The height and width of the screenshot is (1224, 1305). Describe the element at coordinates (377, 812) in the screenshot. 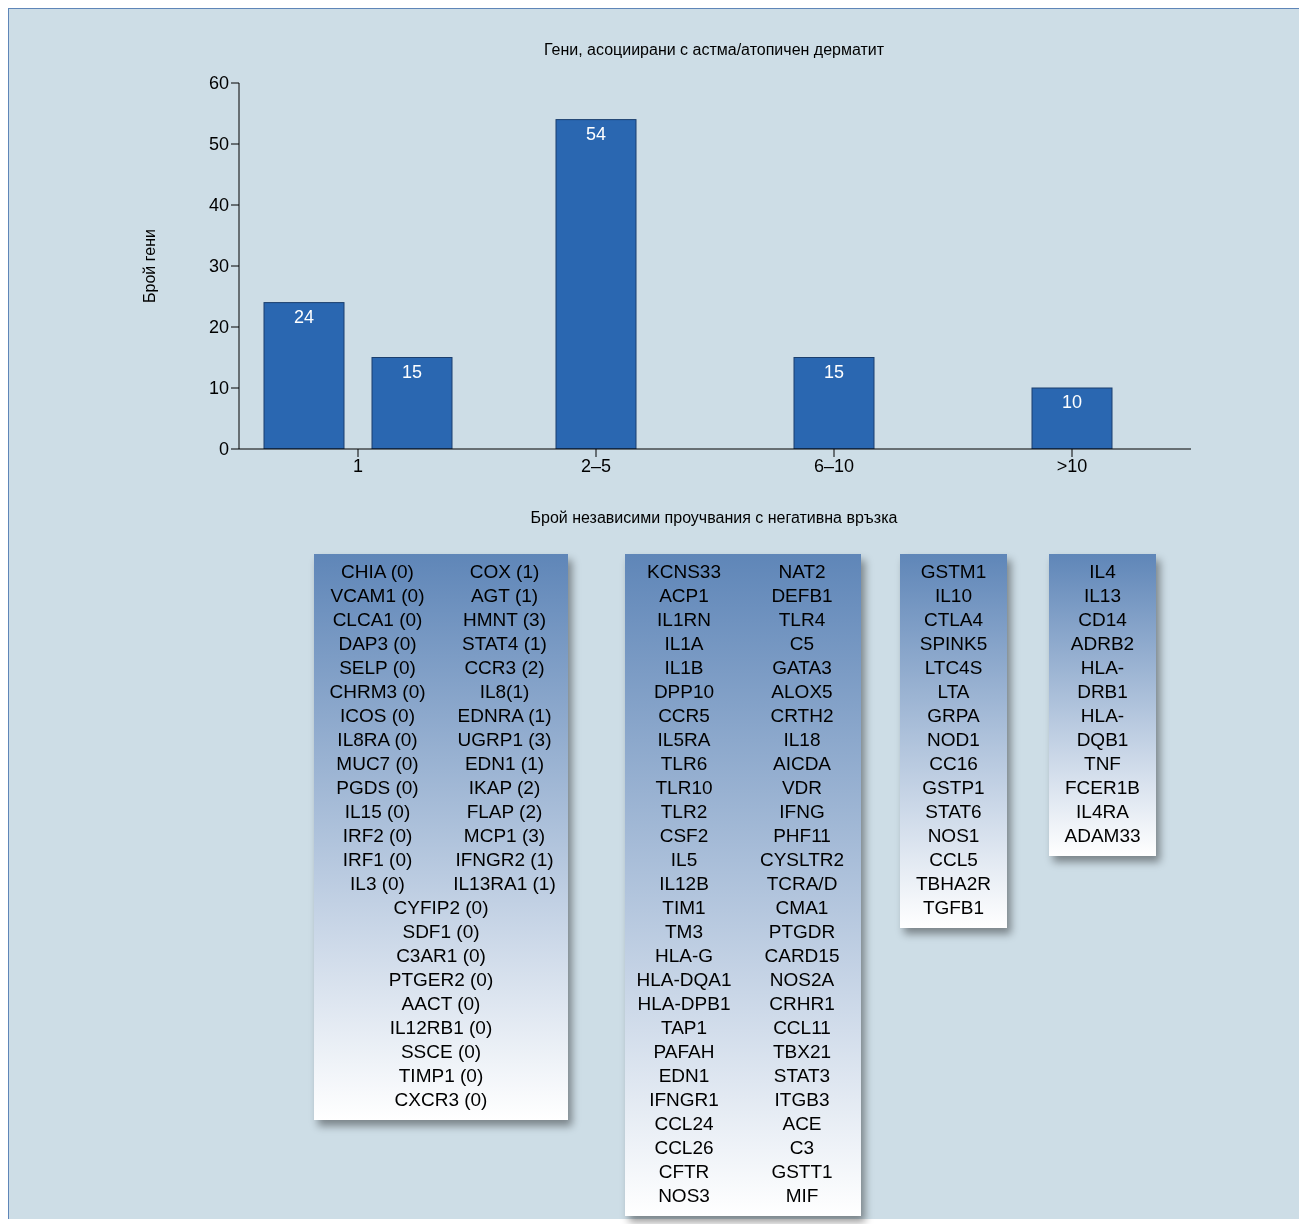

I see `text: IL15 (0)` at that location.